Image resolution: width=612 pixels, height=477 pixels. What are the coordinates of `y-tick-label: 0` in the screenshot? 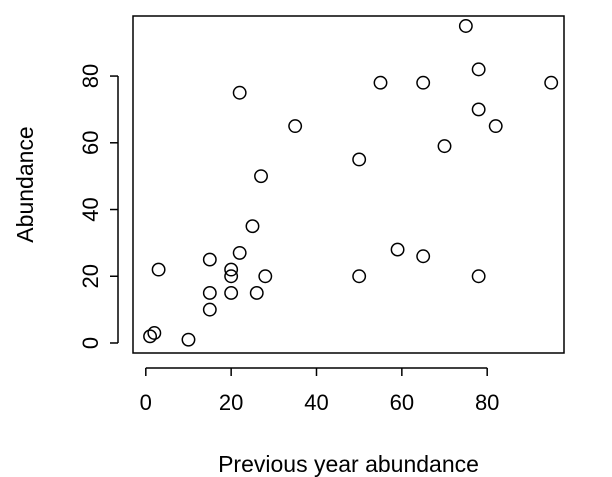 It's located at (90, 343).